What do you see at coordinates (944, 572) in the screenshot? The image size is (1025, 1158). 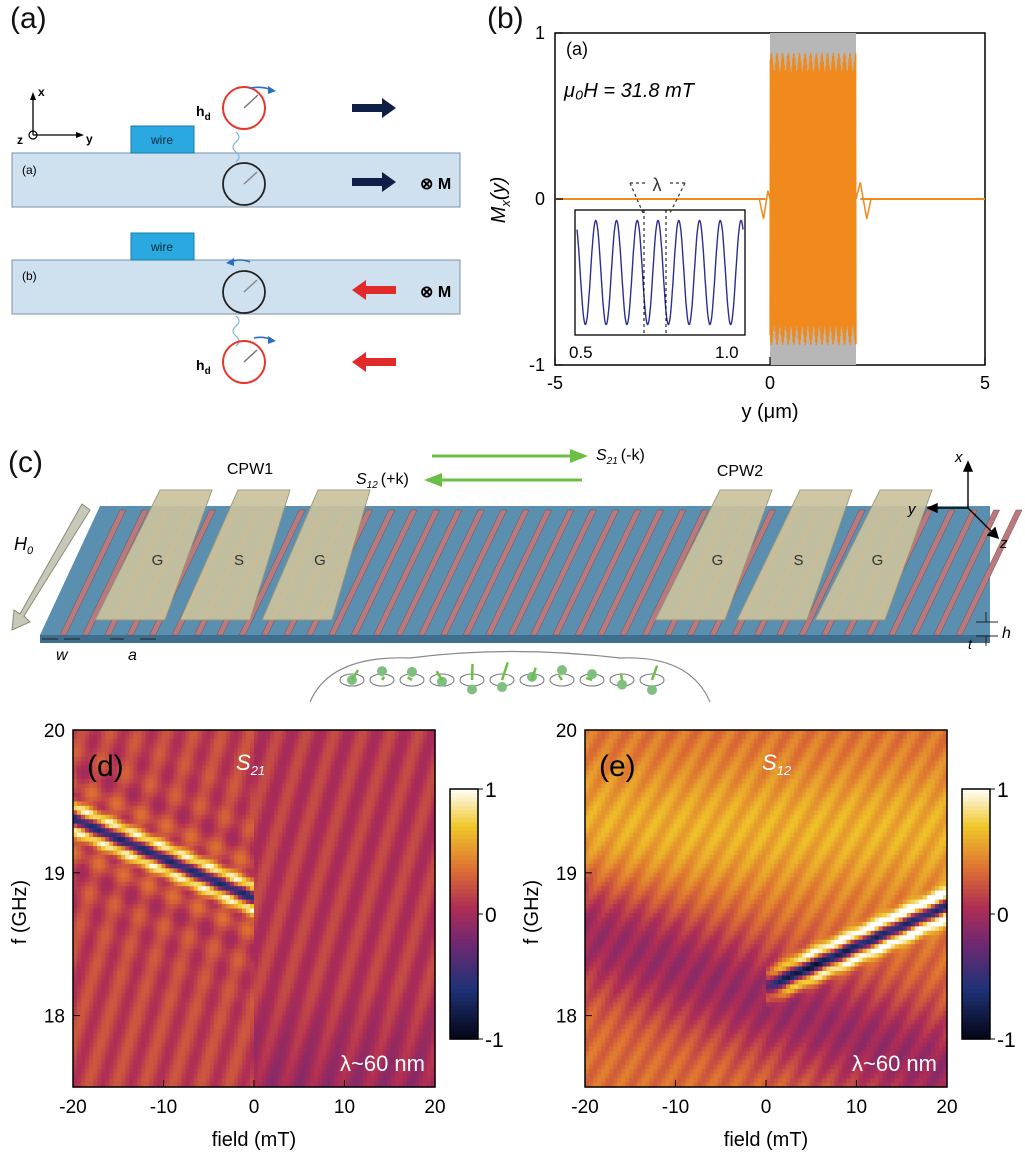 I see `magnetic-stripe` at bounding box center [944, 572].